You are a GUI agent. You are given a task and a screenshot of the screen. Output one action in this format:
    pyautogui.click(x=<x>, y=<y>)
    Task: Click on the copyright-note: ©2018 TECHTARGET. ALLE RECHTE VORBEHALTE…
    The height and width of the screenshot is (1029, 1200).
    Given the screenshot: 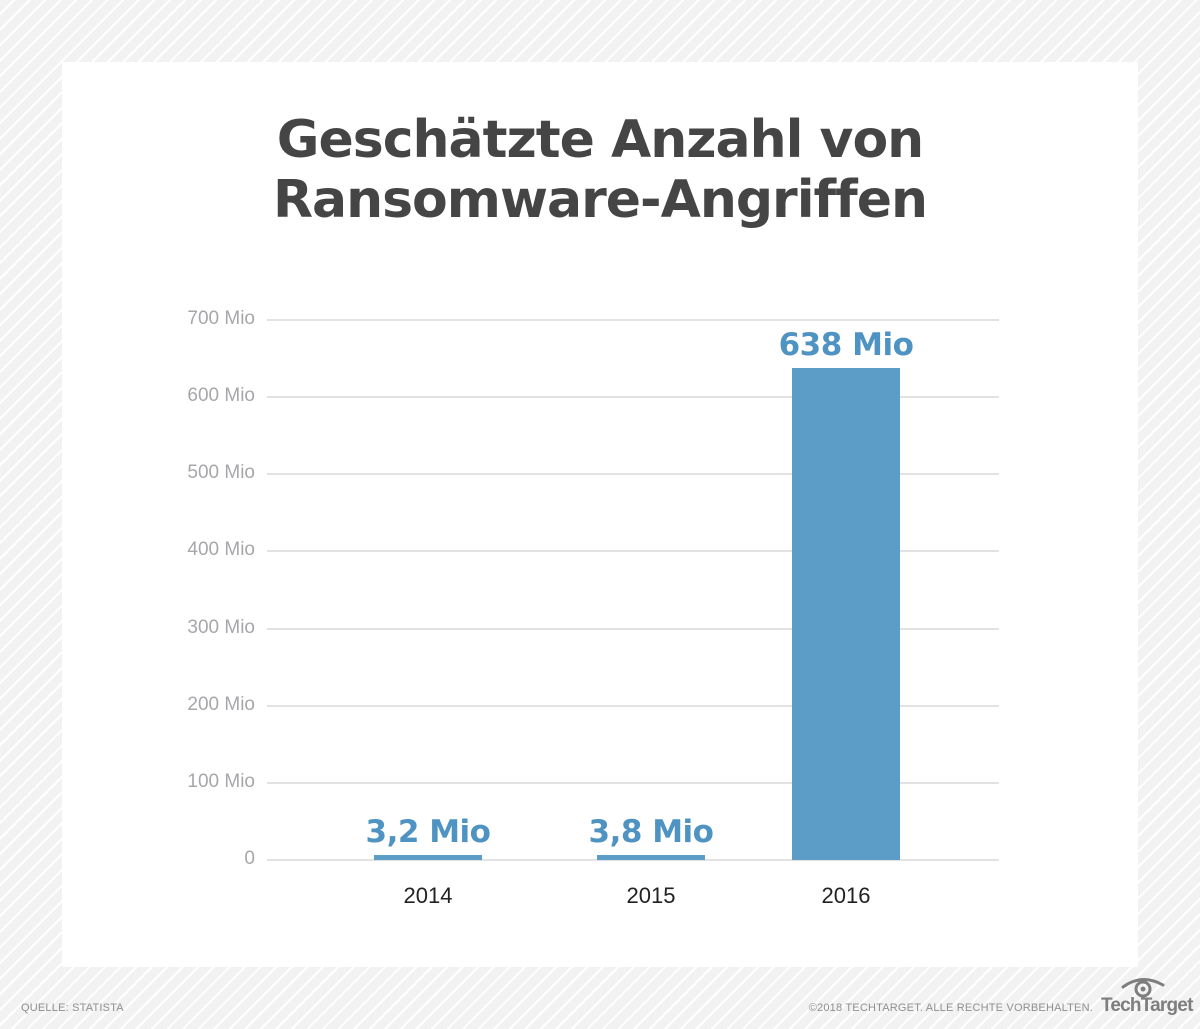 What is the action you would take?
    pyautogui.click(x=950, y=1008)
    